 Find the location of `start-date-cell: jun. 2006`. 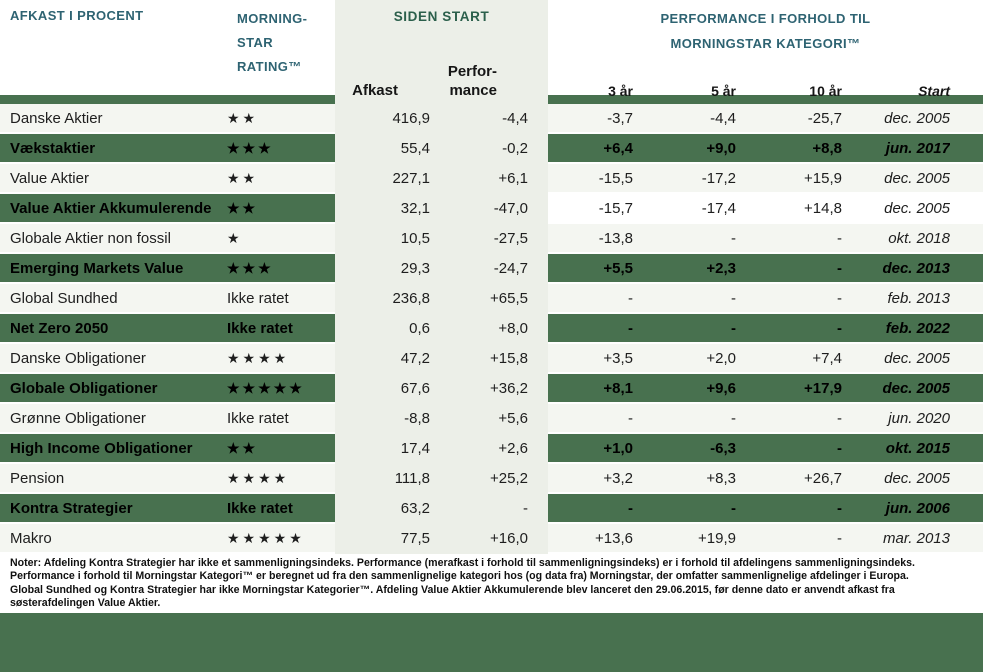

start-date-cell: jun. 2006 is located at coordinates (897, 508).